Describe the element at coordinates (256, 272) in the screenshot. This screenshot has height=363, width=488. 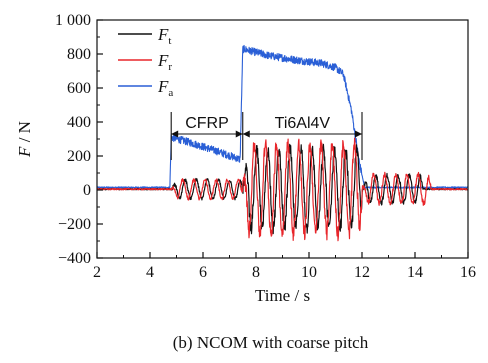
I see `x-tick-label: 8` at that location.